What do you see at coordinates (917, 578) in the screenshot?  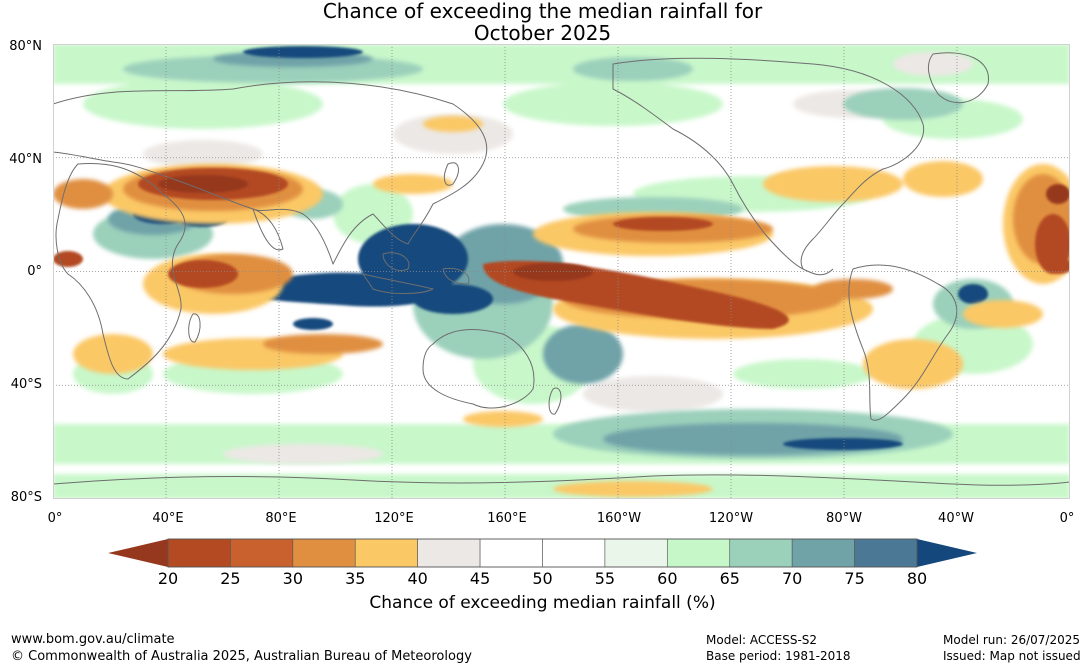 I see `colorbar-tick-label: 80` at bounding box center [917, 578].